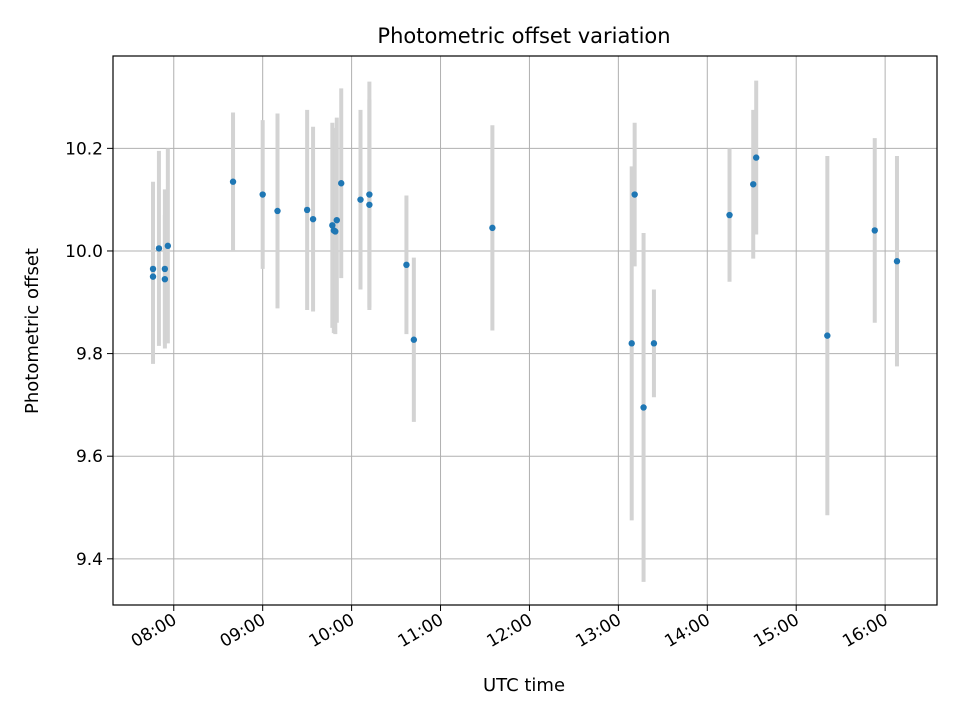 This screenshot has width=960, height=720. I want to click on y-axis-ticks: 9.4 9.6 9.8 10.0 10.2, so click(89, 354).